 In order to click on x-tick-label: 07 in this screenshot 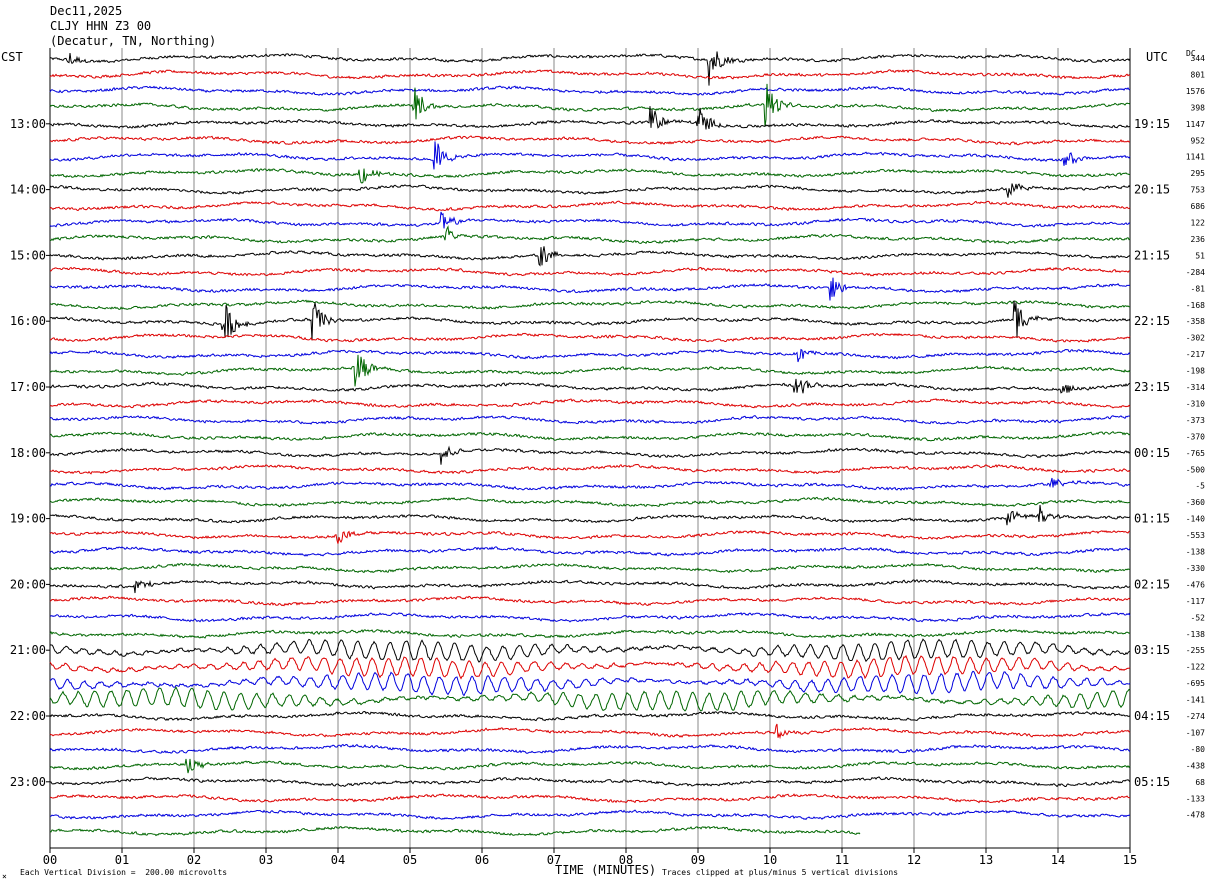, I will do `click(554, 860)`.